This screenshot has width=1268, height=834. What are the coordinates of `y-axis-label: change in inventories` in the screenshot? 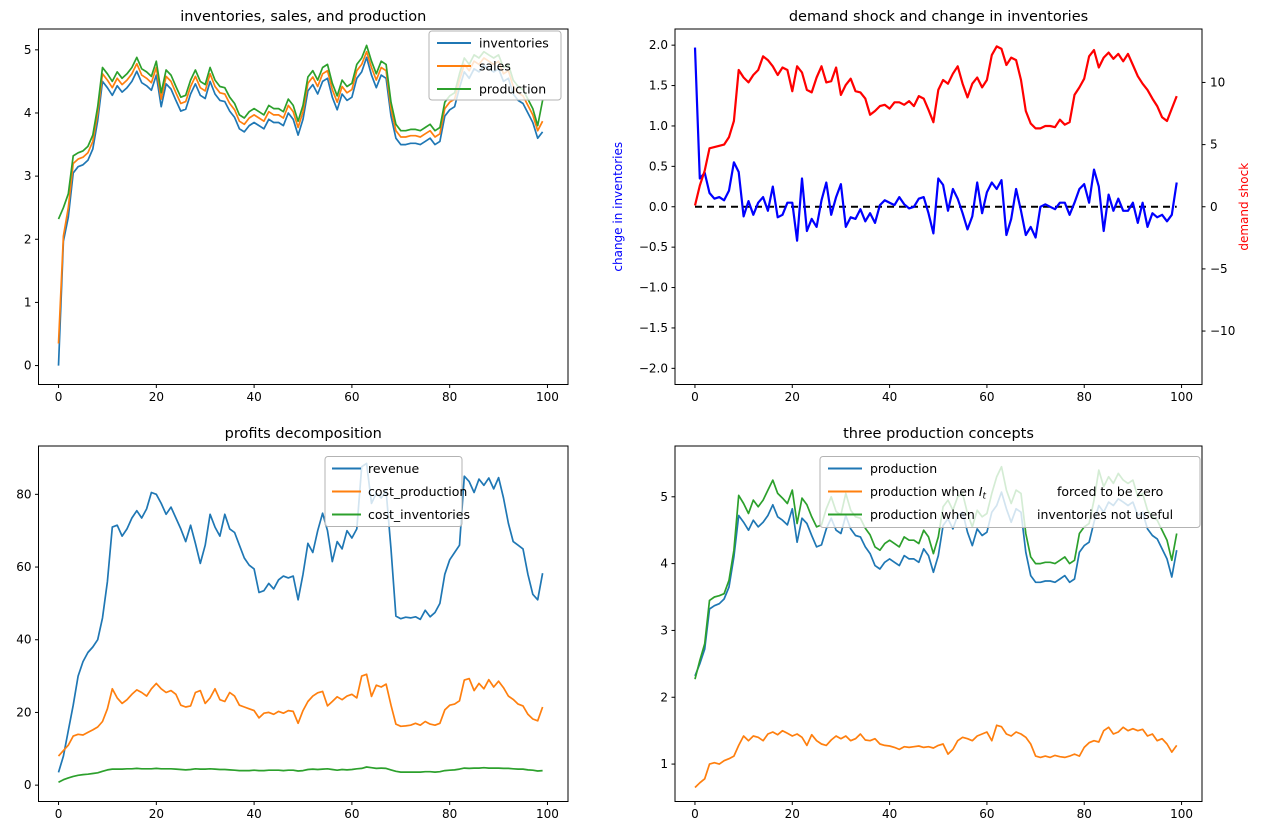 It's located at (618, 207).